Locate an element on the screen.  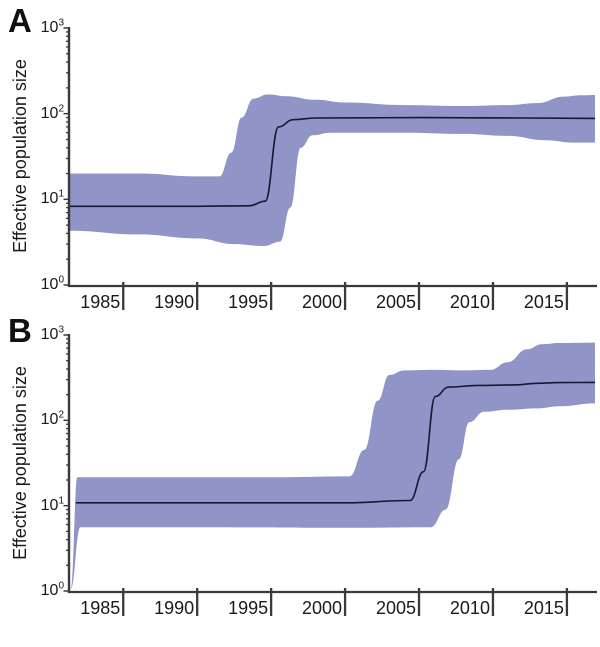
panel-a-y-axis-title: Effective population size is located at coordinates (20, 156).